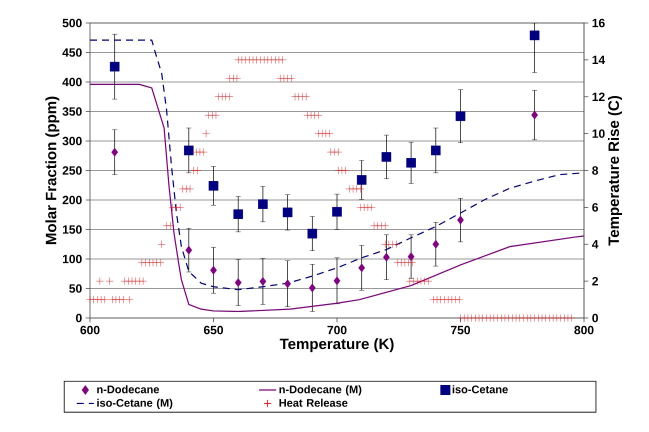 The height and width of the screenshot is (432, 649). Describe the element at coordinates (460, 330) in the screenshot. I see `x-tick-label: 750` at that location.